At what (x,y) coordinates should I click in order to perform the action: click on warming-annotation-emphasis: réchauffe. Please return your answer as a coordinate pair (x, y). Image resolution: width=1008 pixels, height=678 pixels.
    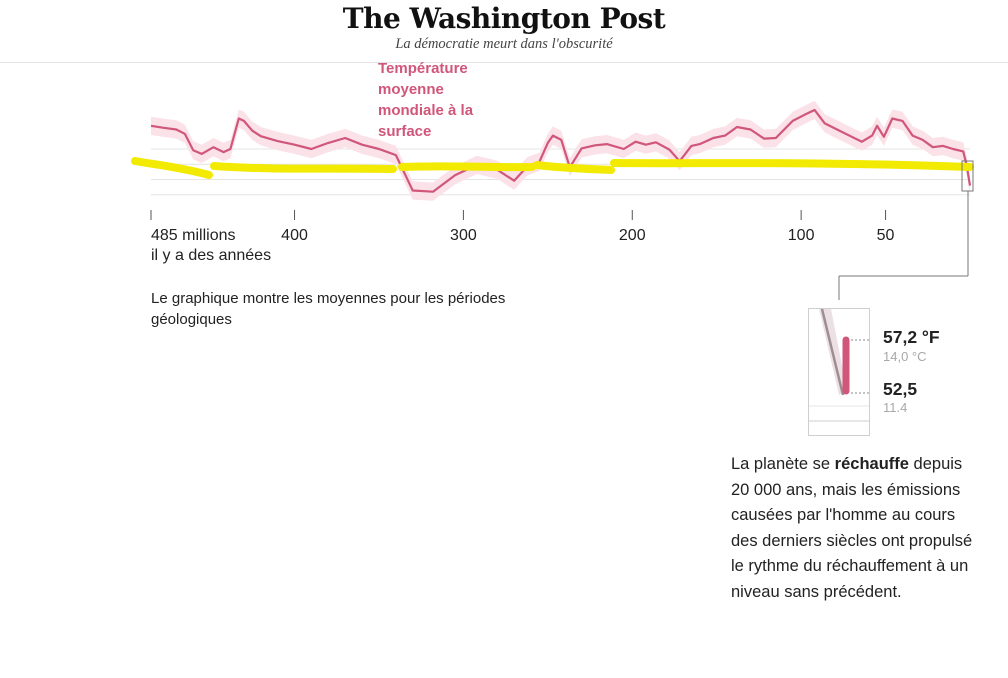
    Looking at the image, I should click on (871, 464).